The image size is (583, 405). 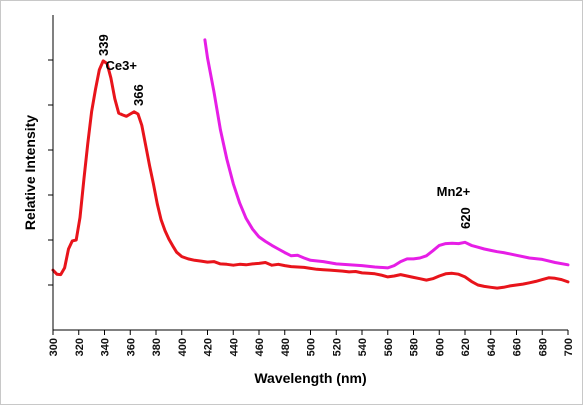 What do you see at coordinates (415, 347) in the screenshot?
I see `x-tick-label: 580` at bounding box center [415, 347].